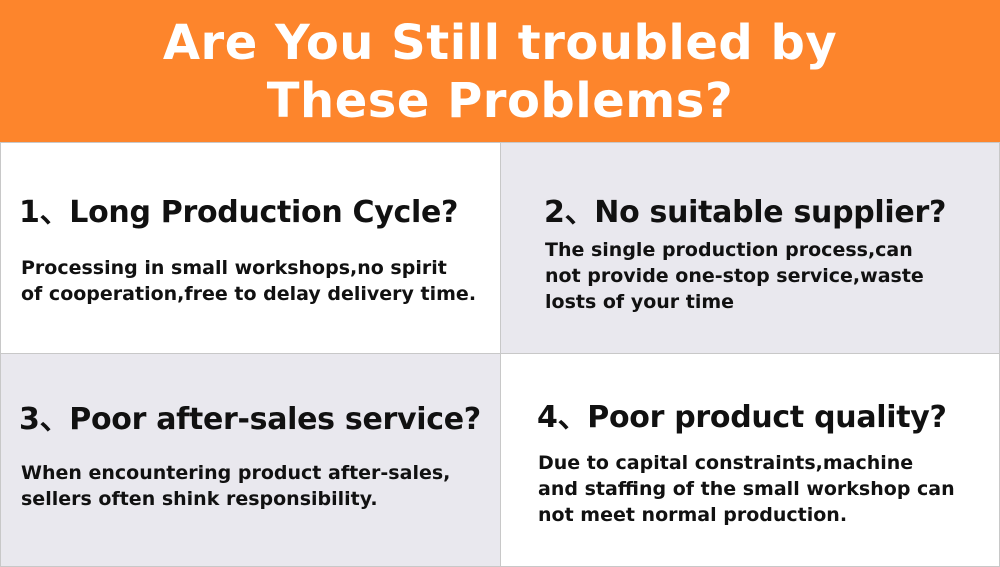  I want to click on problem-title: 4、Poor product quality?, so click(742, 417).